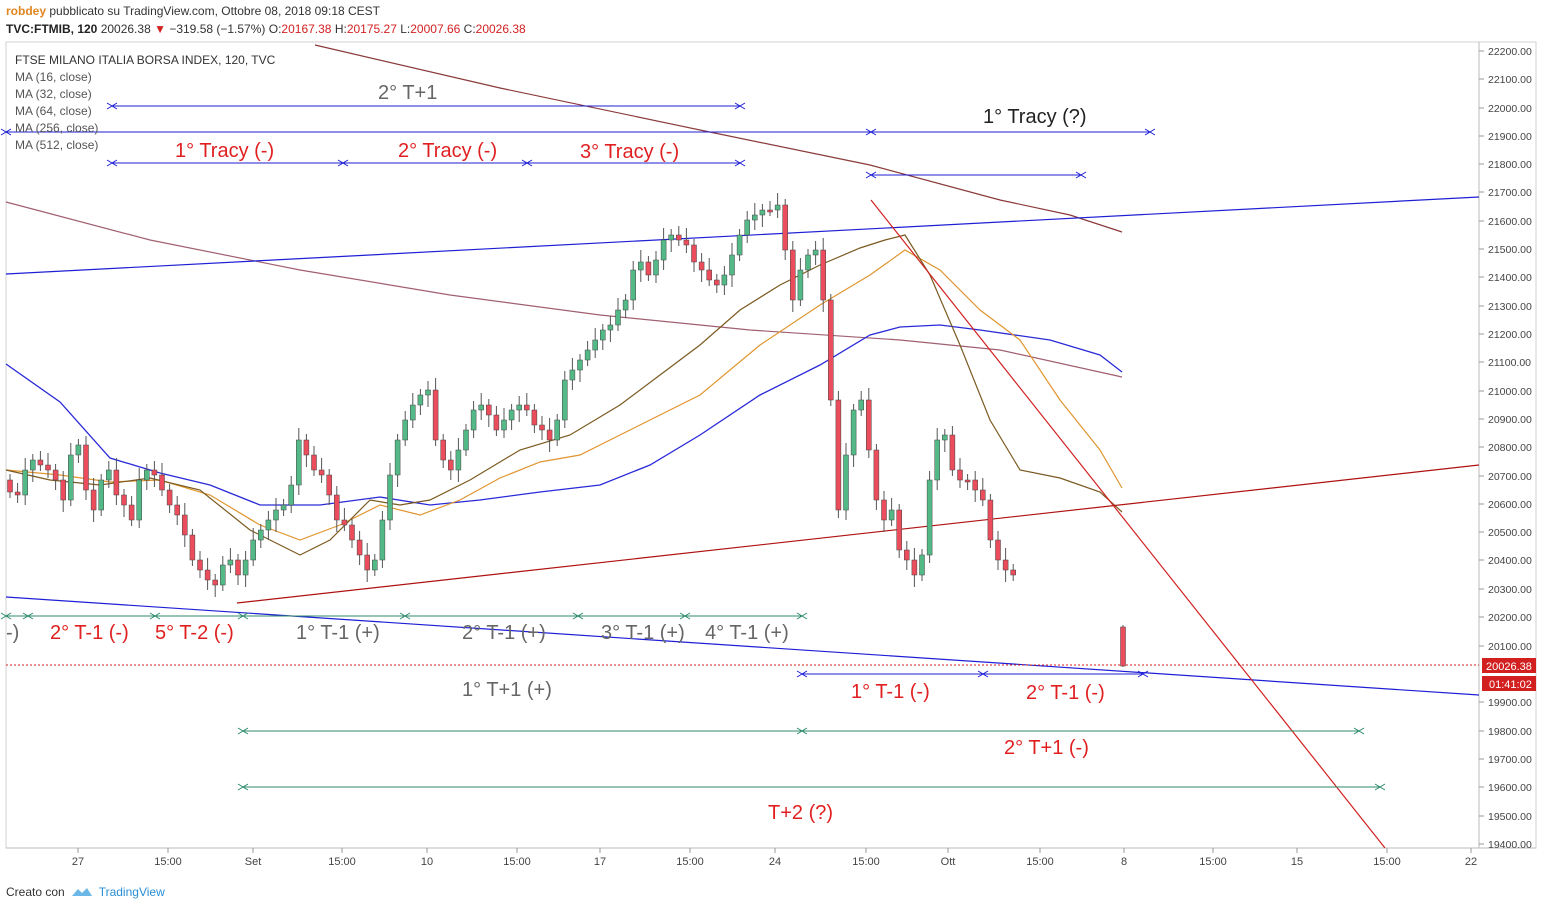  Describe the element at coordinates (742, 235) in the screenshot. I see `blue-upper-trendline` at that location.